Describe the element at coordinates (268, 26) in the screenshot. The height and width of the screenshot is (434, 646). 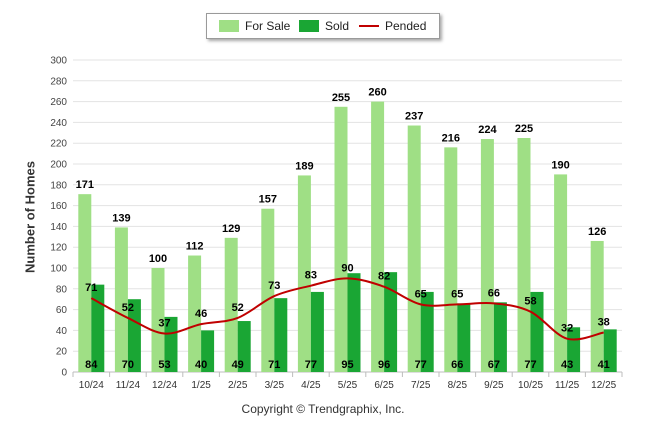
I see `legend-label-for-sale: For Sale` at that location.